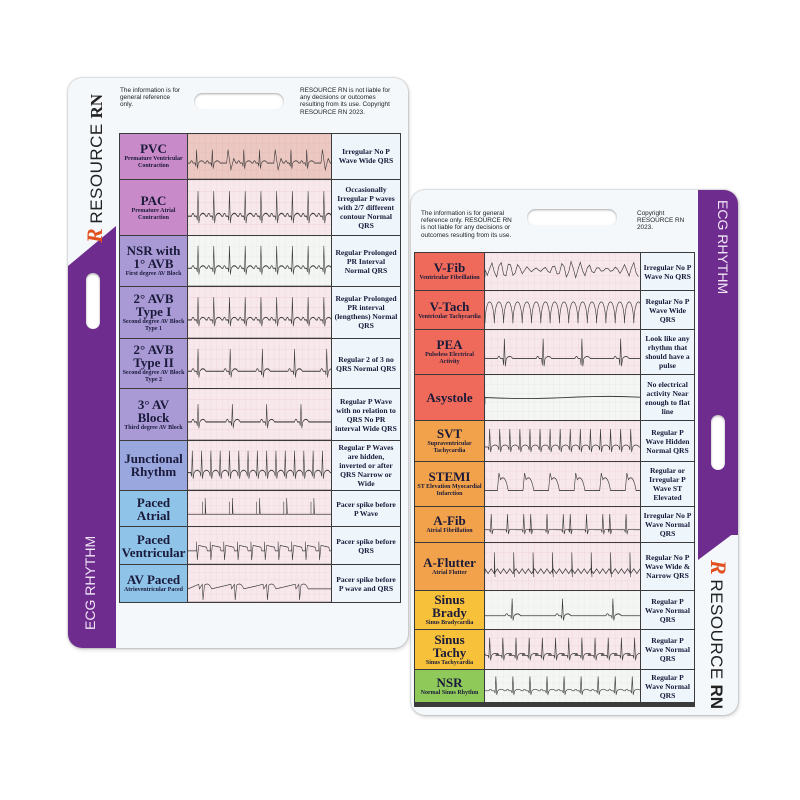  What do you see at coordinates (153, 200) in the screenshot?
I see `rhythm-title: PAC` at bounding box center [153, 200].